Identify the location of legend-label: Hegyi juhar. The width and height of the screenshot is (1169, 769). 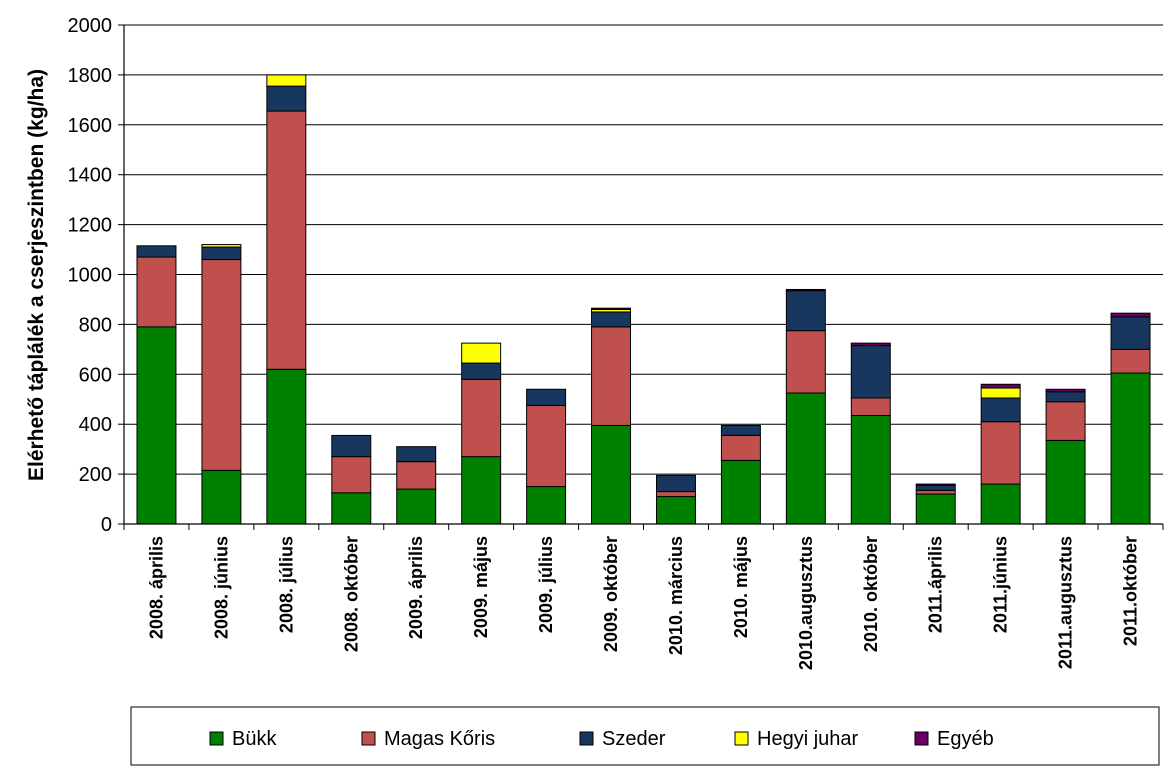
(808, 739).